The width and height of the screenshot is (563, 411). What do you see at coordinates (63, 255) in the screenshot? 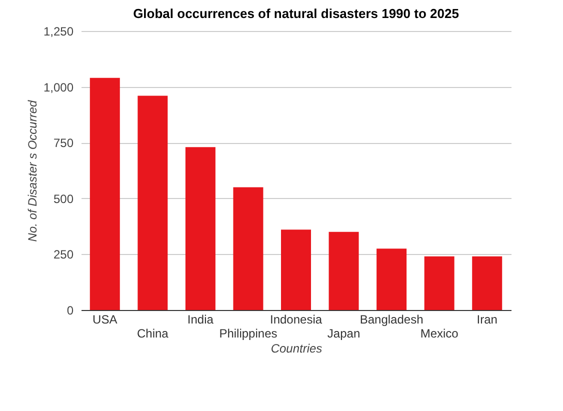
I see `y-tick-label: 250` at bounding box center [63, 255].